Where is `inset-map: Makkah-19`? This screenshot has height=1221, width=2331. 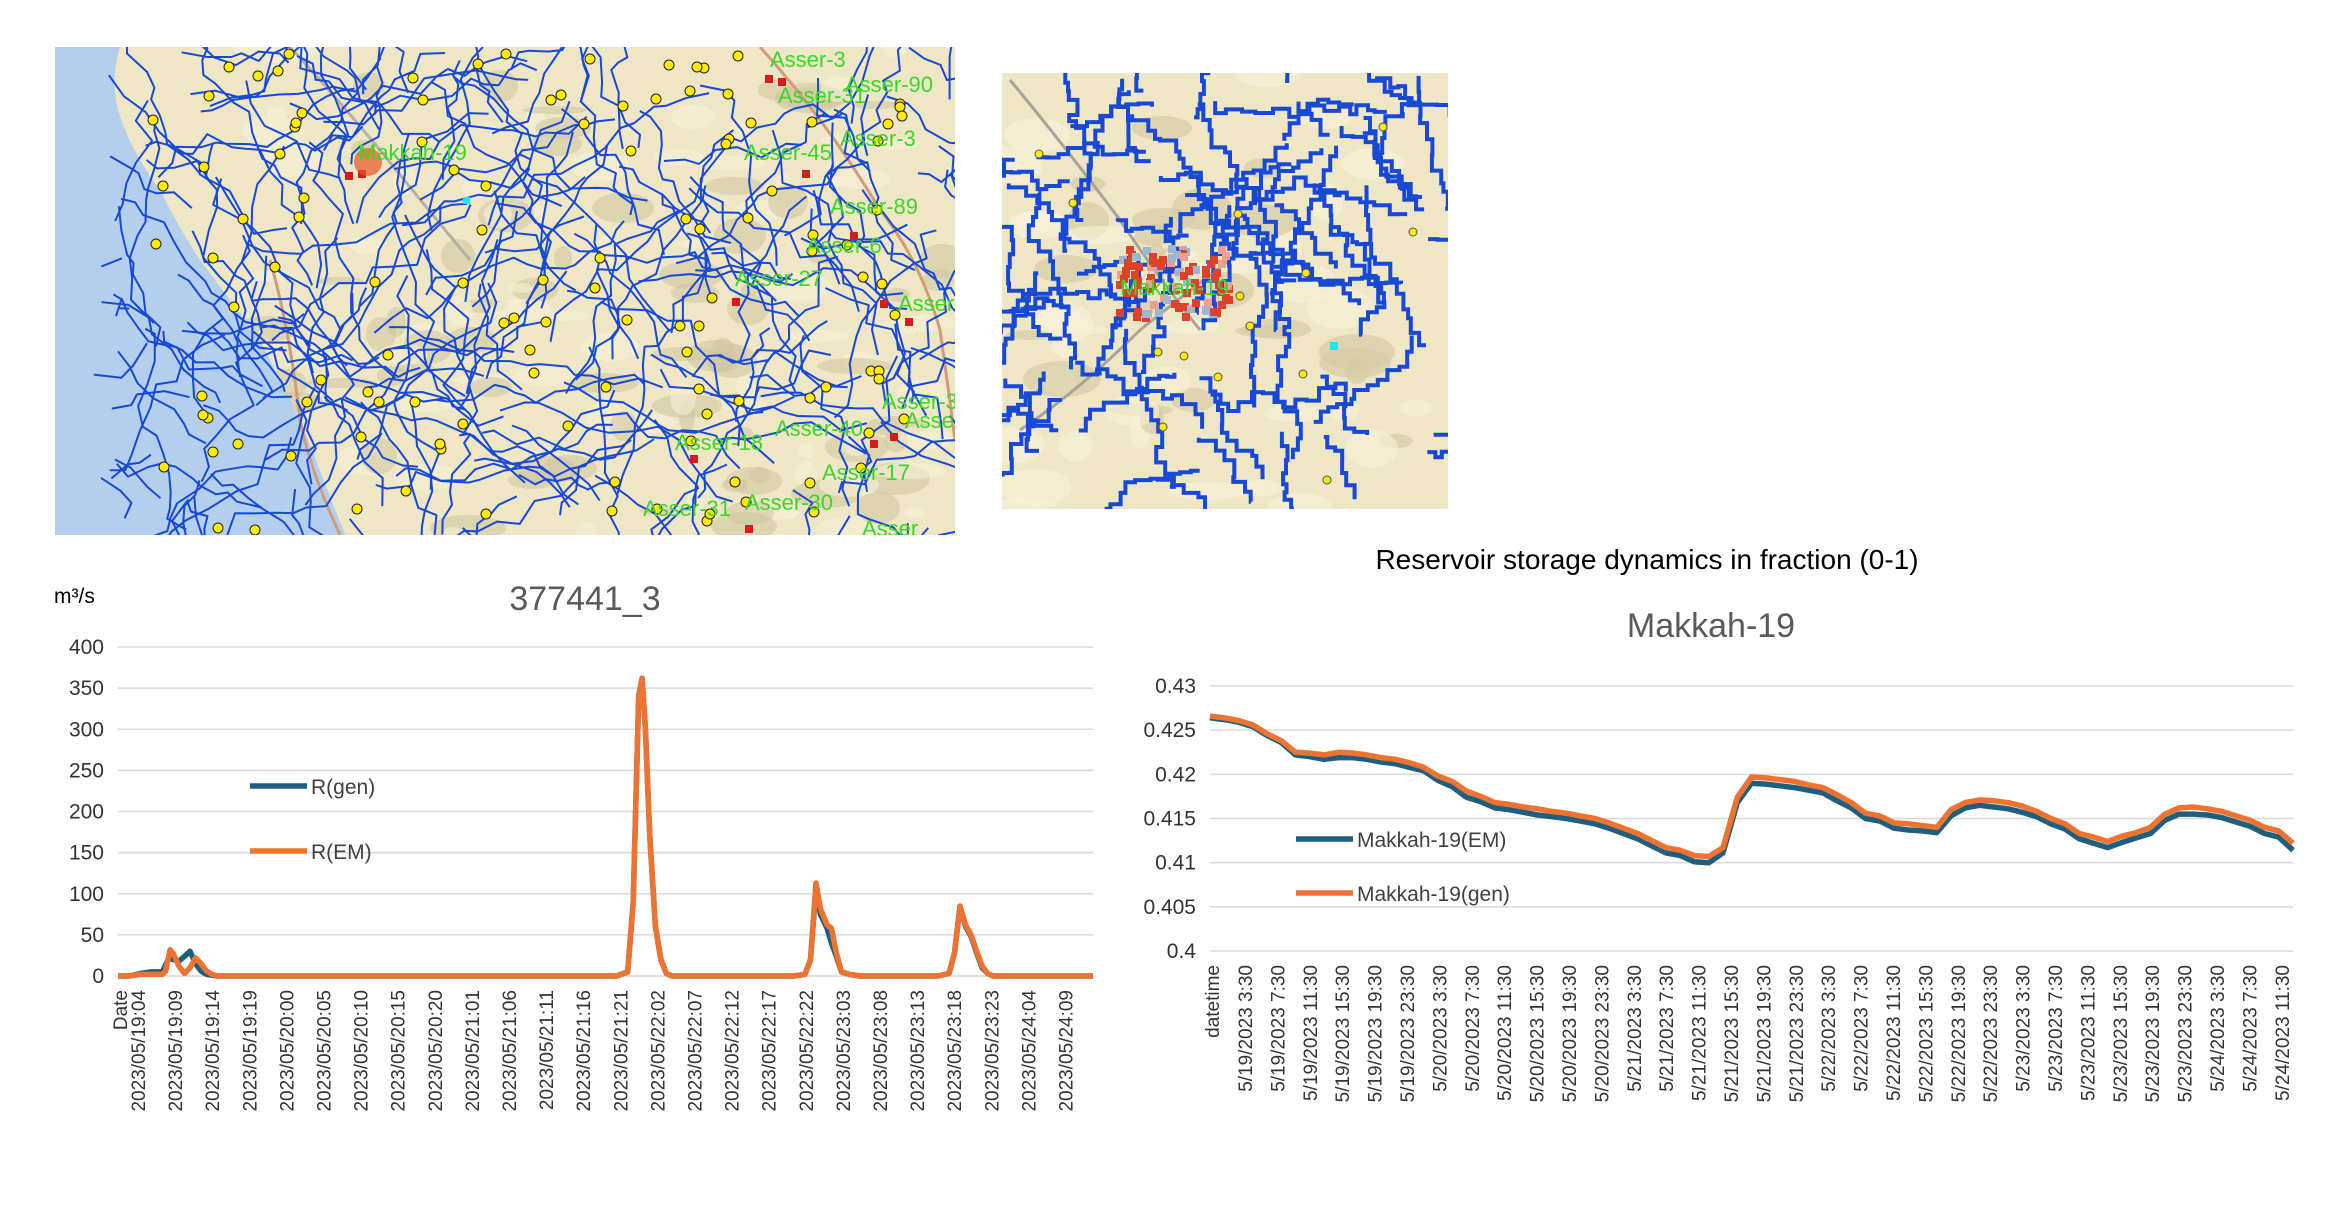 inset-map: Makkah-19 is located at coordinates (1225, 291).